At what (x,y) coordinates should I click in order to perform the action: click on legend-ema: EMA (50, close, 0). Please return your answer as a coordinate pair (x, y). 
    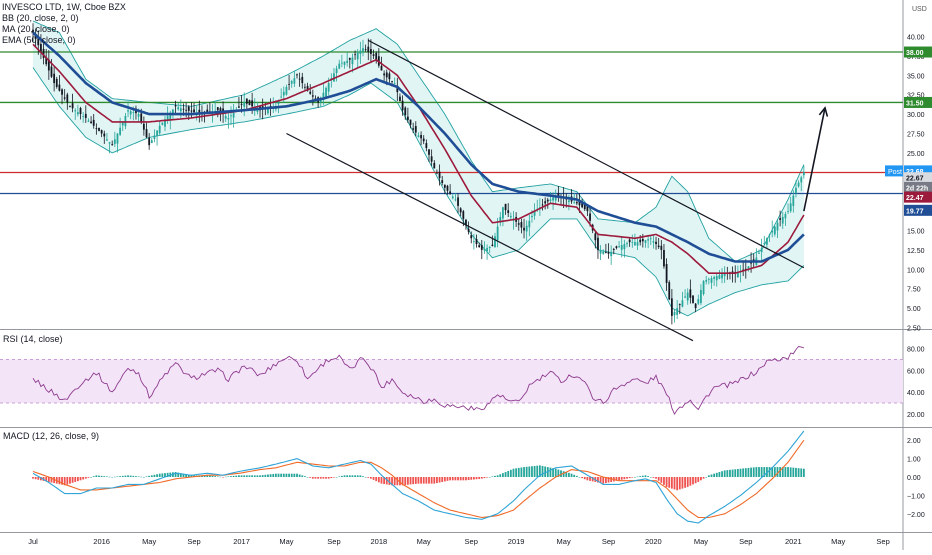
    Looking at the image, I should click on (39, 40).